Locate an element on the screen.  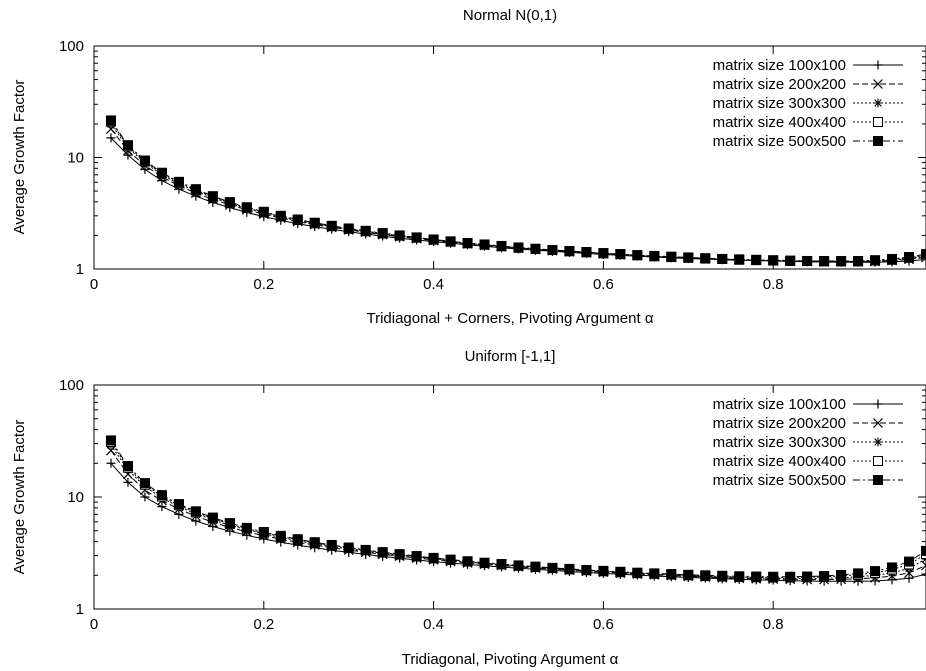
chart-1-title: Normal N(0,1) is located at coordinates (510, 15).